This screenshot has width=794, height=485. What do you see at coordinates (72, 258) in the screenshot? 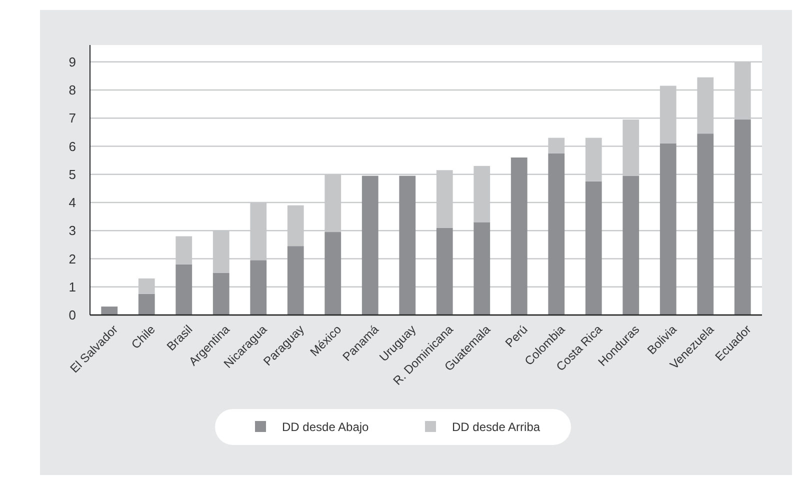
I see `y-tick-label: 2` at bounding box center [72, 258].